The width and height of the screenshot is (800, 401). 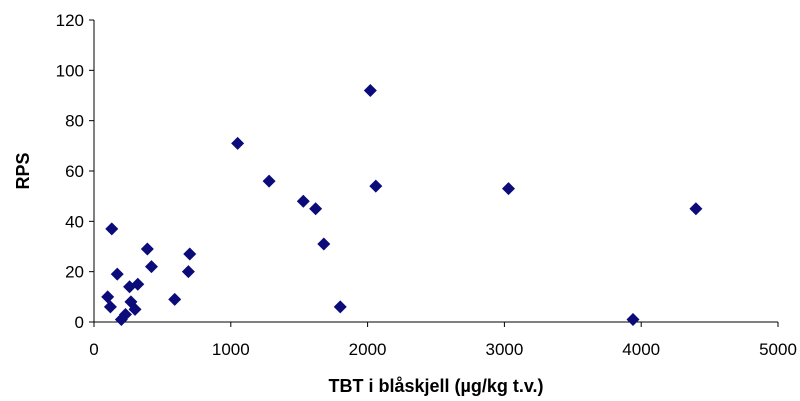 I want to click on y-tick-label: 80, so click(x=74, y=121).